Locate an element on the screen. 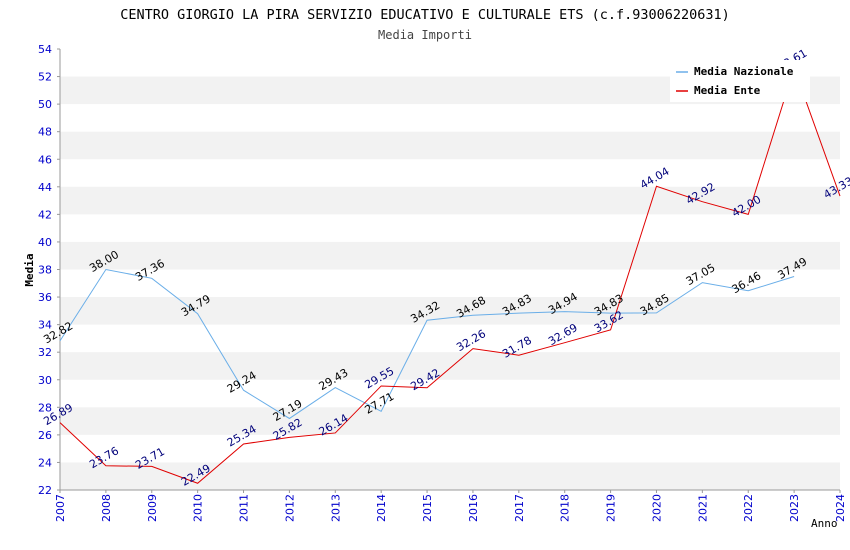  y-tick-label: 44 is located at coordinates (45, 187).